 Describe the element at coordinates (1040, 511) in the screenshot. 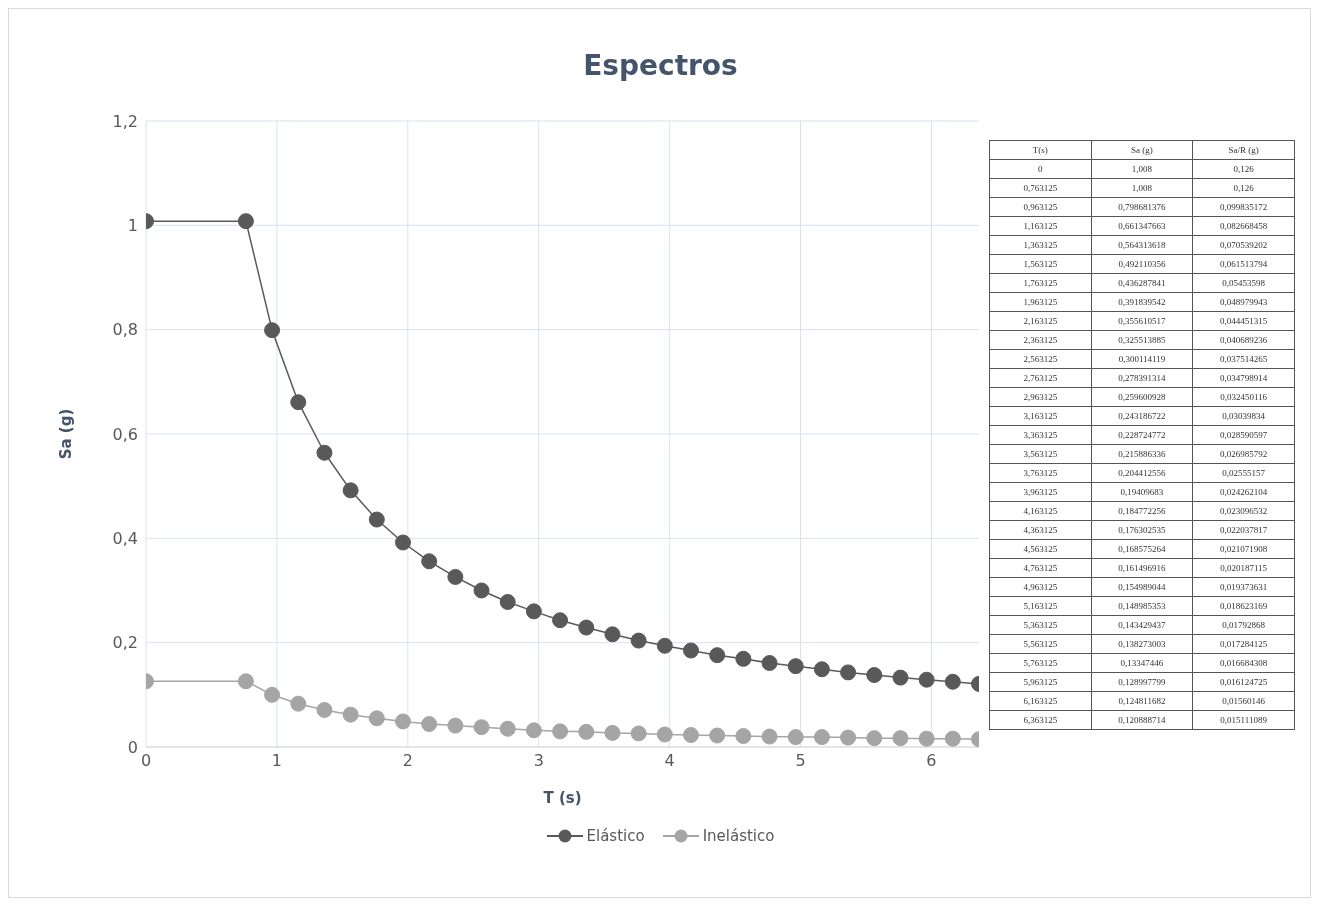

I see `text: 4,163125` at that location.